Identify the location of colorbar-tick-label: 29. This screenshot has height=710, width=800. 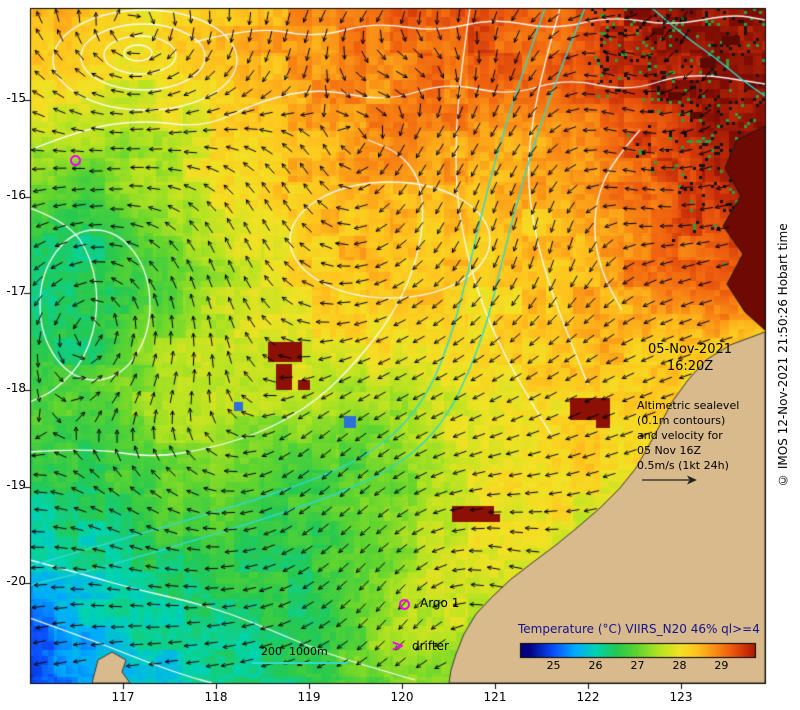
(721, 665).